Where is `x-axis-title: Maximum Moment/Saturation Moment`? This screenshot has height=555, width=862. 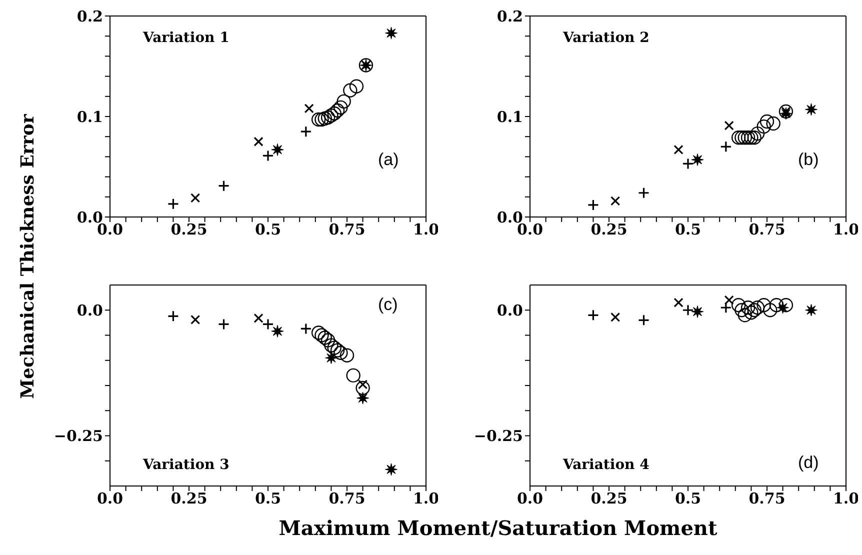 x-axis-title: Maximum Moment/Saturation Moment is located at coordinates (498, 528).